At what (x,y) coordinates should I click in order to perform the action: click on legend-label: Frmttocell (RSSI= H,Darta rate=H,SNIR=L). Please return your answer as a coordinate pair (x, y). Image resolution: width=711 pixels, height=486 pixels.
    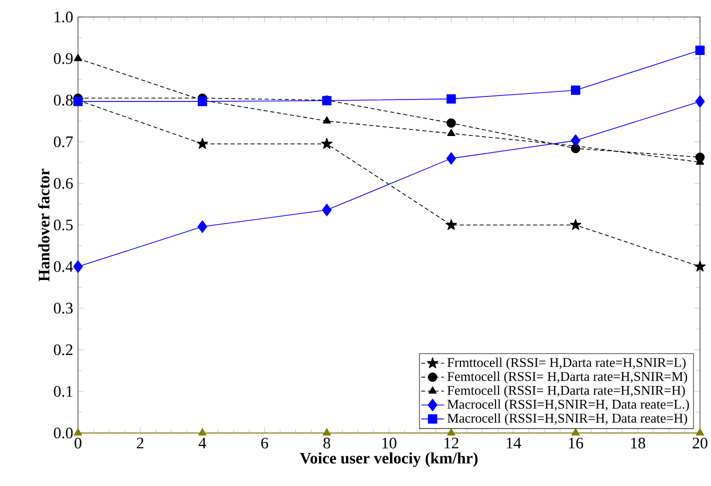
    Looking at the image, I should click on (566, 364).